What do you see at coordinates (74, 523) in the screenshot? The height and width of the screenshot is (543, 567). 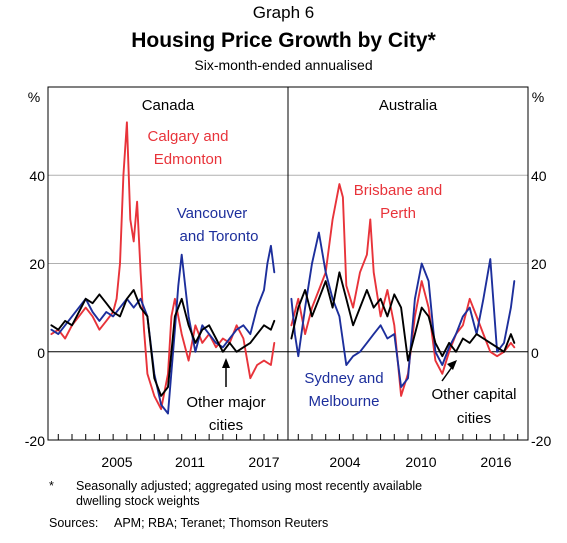 I see `sources-label: Sources:` at bounding box center [74, 523].